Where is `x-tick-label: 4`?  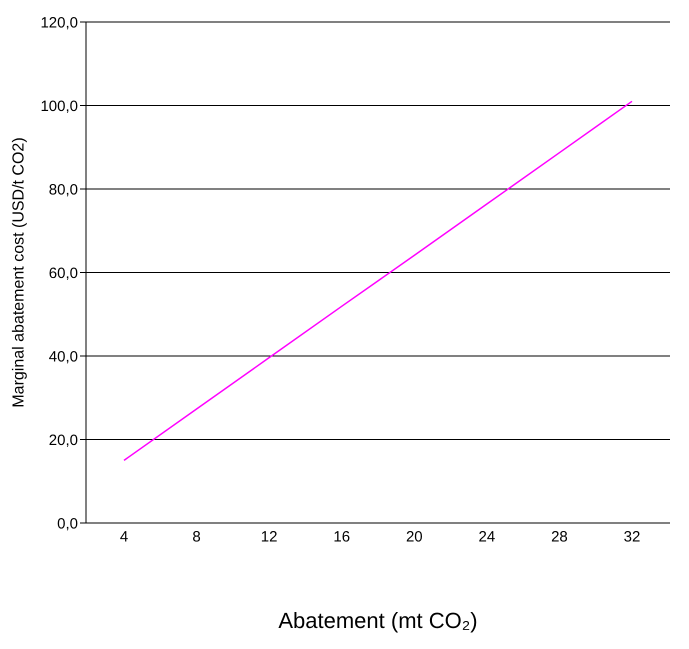 x-tick-label: 4 is located at coordinates (124, 537).